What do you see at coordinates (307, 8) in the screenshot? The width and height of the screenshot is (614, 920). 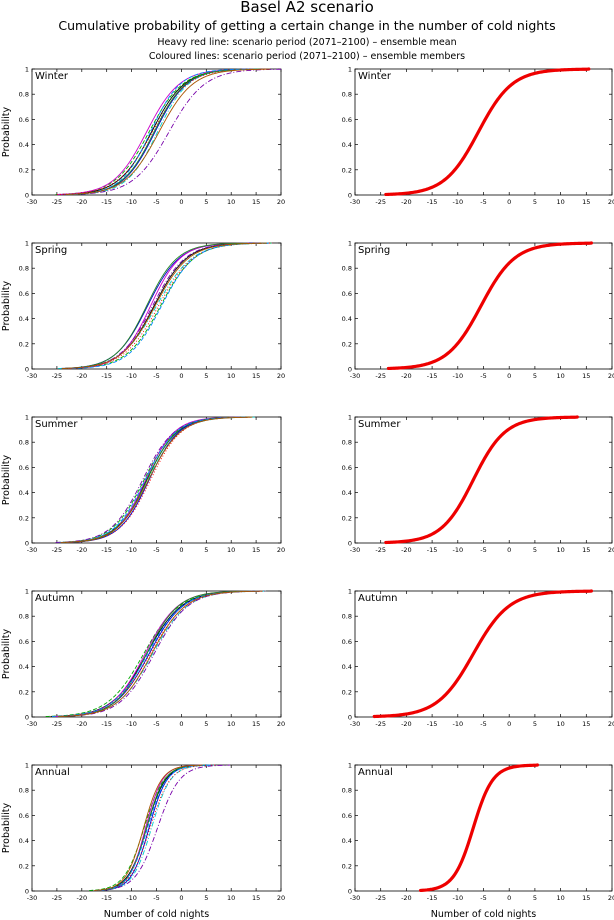 I see `page-title: Basel A2 scenario` at bounding box center [307, 8].